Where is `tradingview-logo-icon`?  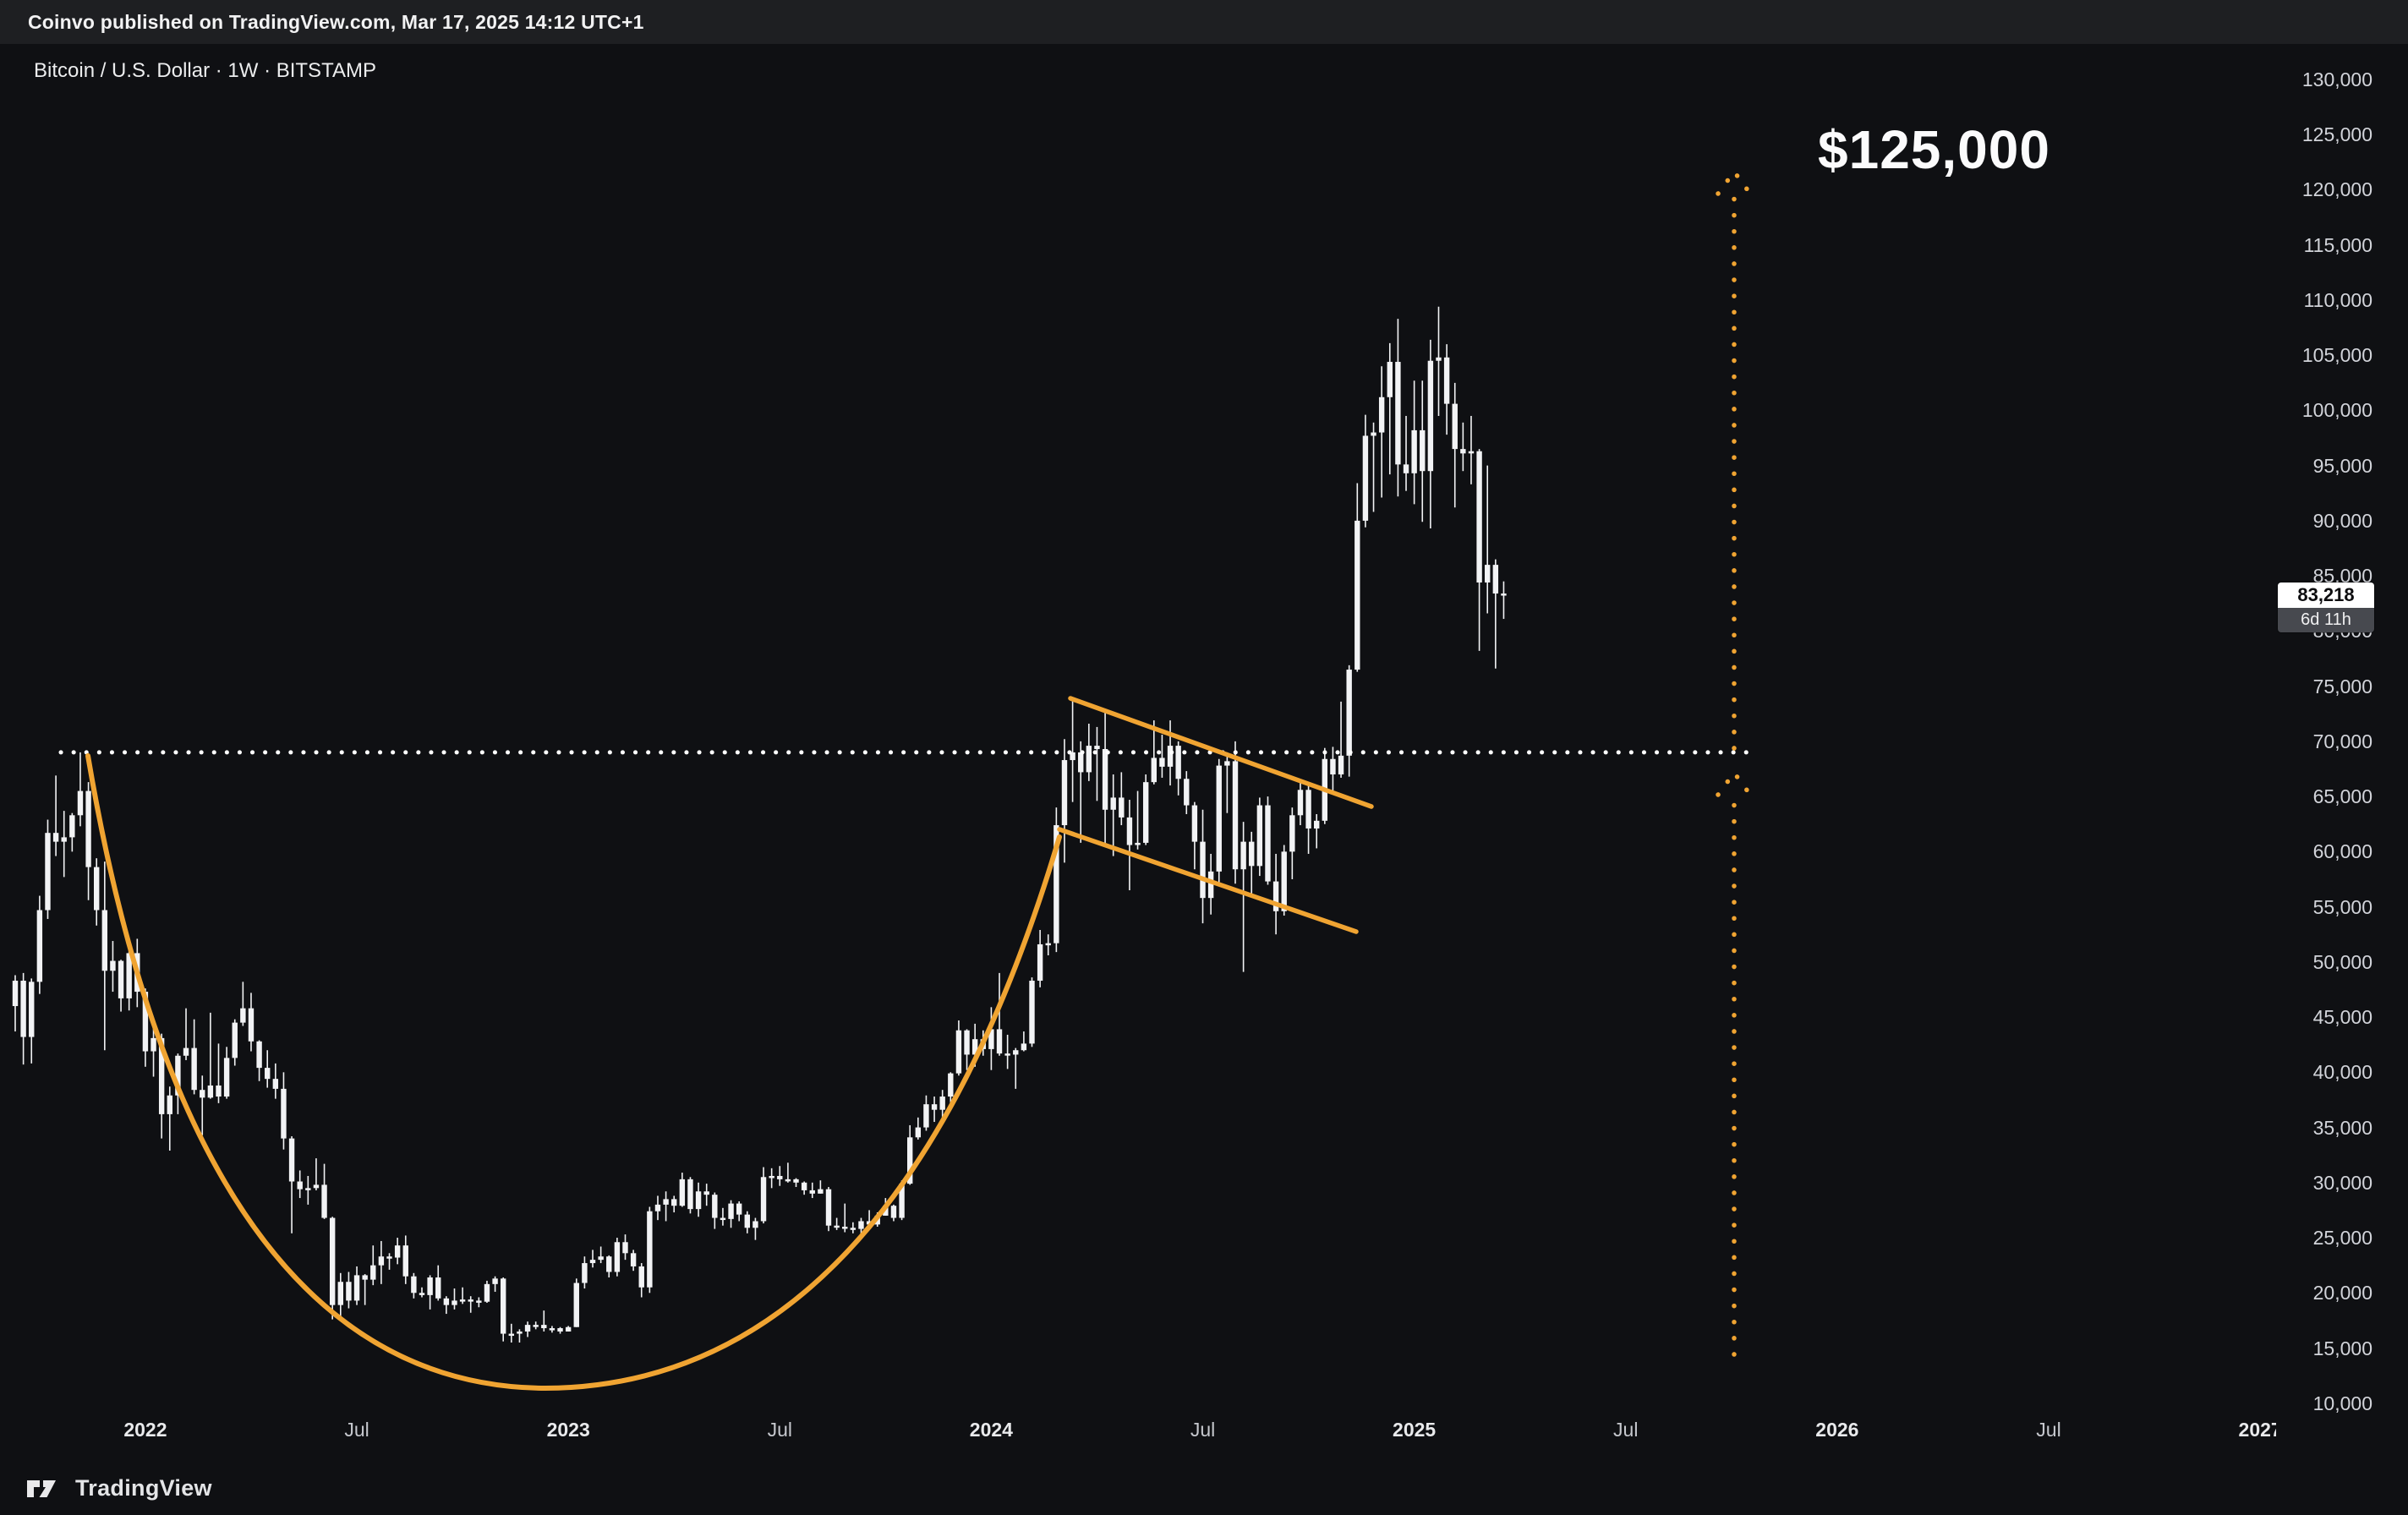
tradingview-logo-icon is located at coordinates (44, 1489).